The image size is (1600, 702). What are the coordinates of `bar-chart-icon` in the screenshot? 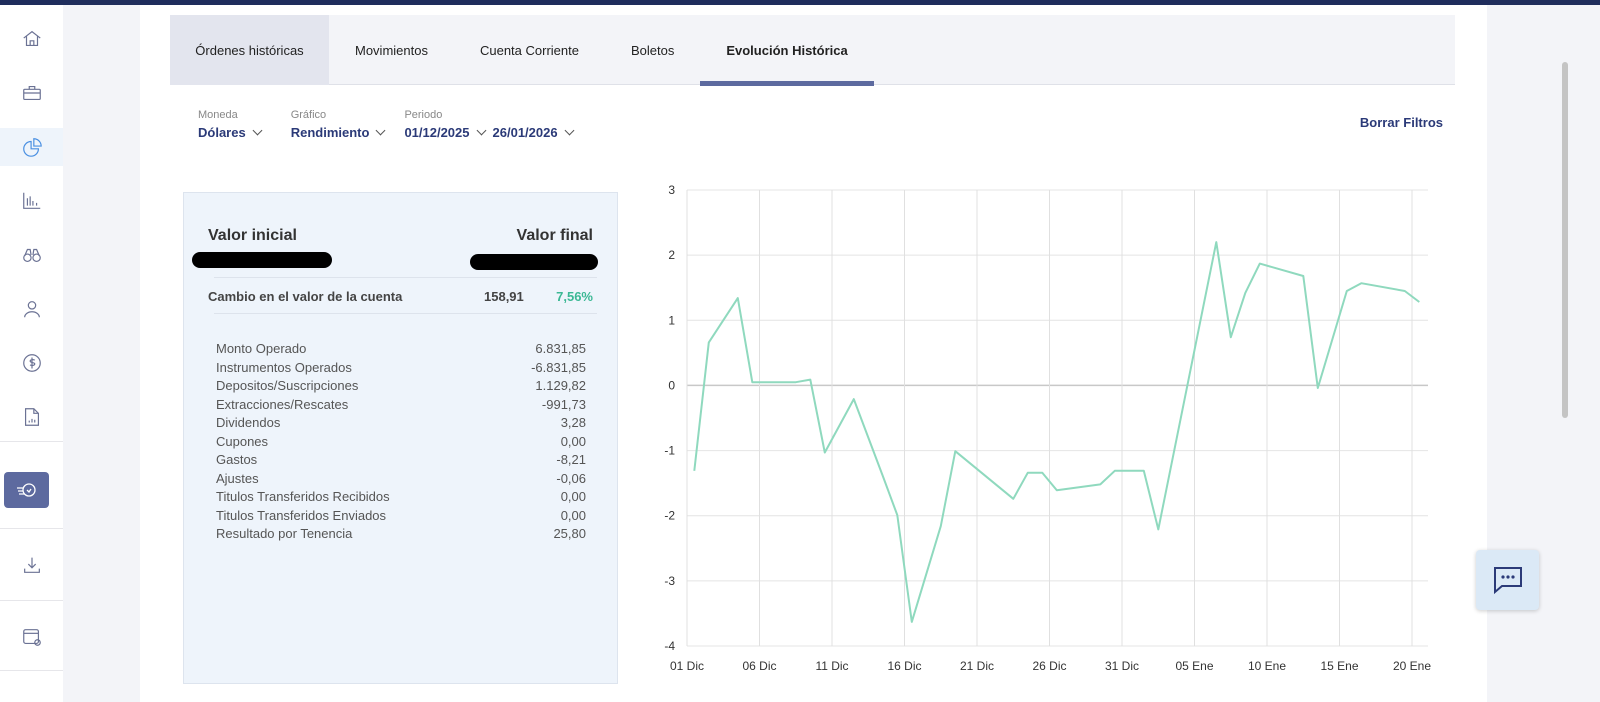 It's located at (31, 200).